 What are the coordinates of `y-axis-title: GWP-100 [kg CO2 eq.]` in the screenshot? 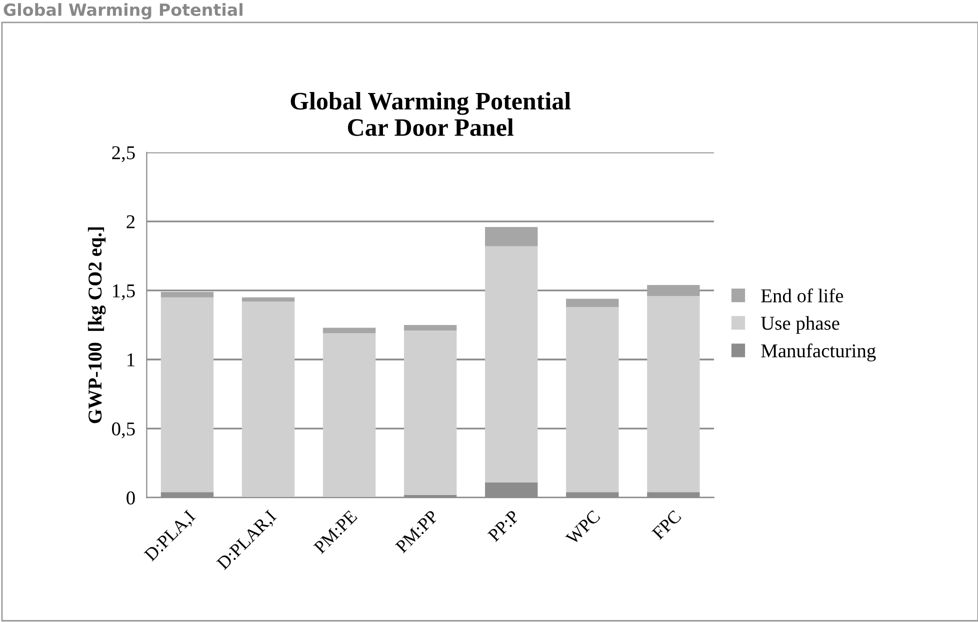 It's located at (97, 325).